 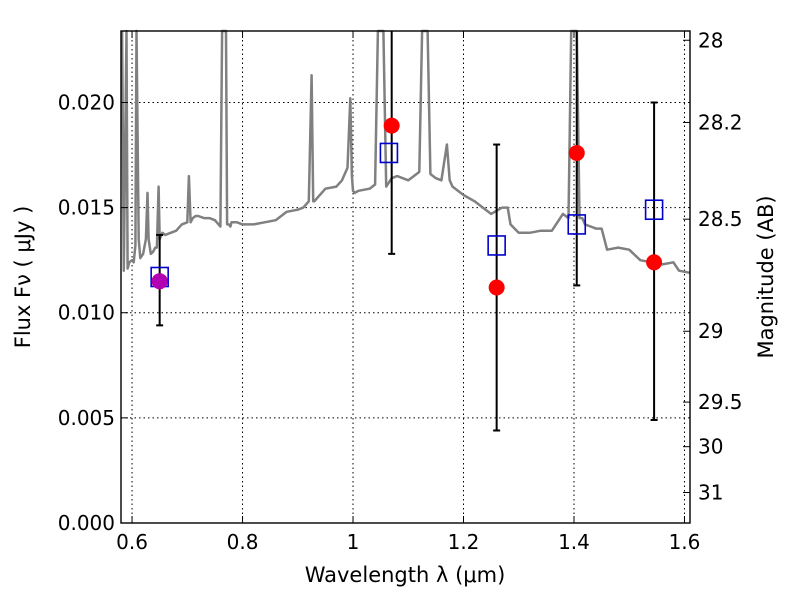 I want to click on y2-tick-label: 31, so click(x=710, y=493).